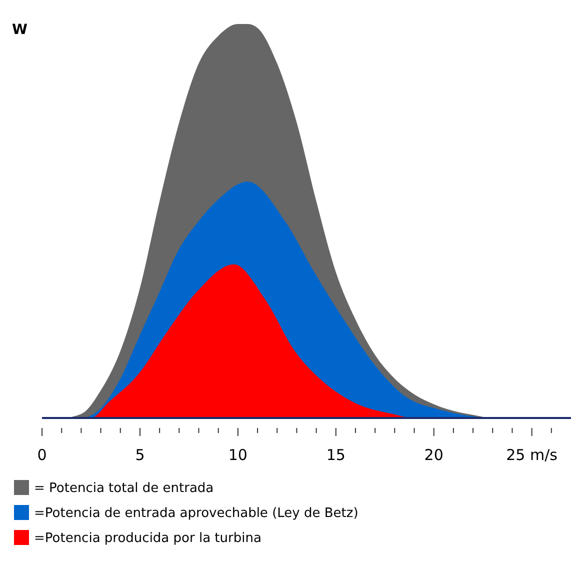 This screenshot has width=579, height=576. Describe the element at coordinates (434, 455) in the screenshot. I see `x-tick-label: 20` at that location.